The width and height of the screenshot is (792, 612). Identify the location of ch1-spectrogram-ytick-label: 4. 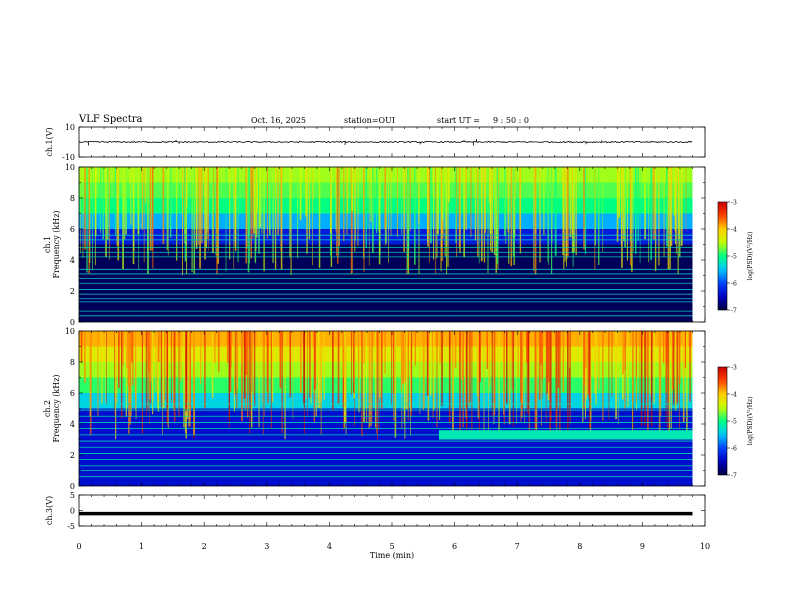
(72, 260).